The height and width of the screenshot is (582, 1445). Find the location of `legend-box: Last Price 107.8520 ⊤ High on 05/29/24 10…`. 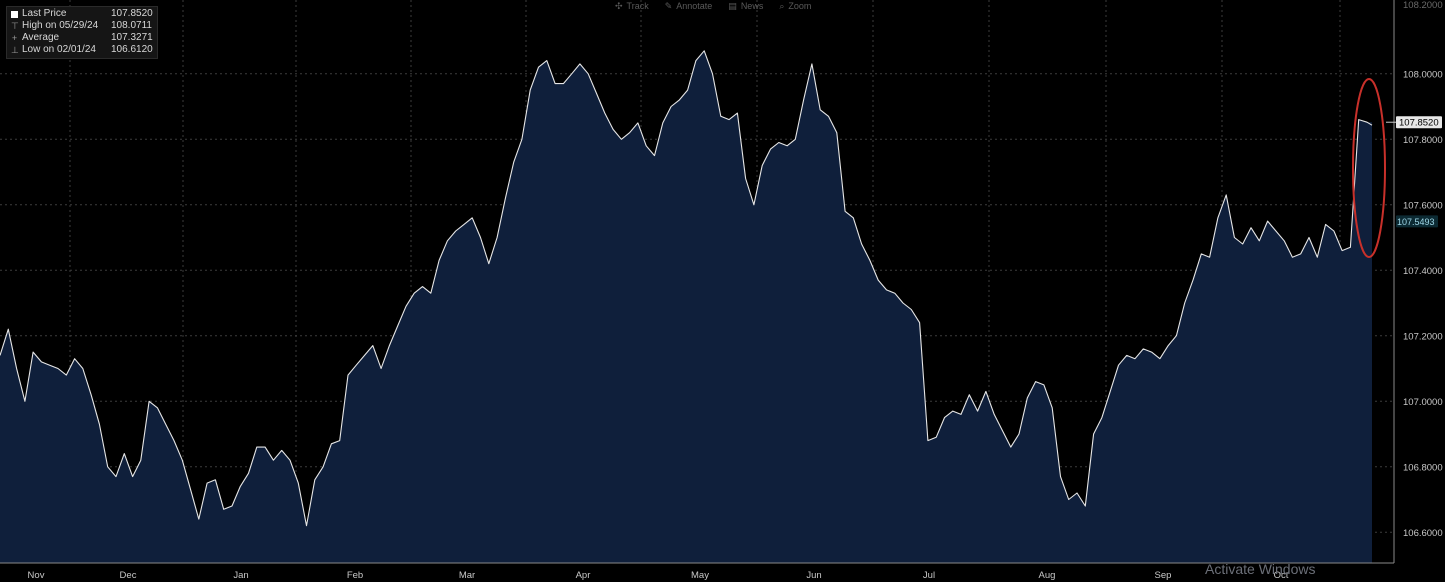

legend-box: Last Price 107.8520 ⊤ High on 05/29/24 10… is located at coordinates (82, 32).